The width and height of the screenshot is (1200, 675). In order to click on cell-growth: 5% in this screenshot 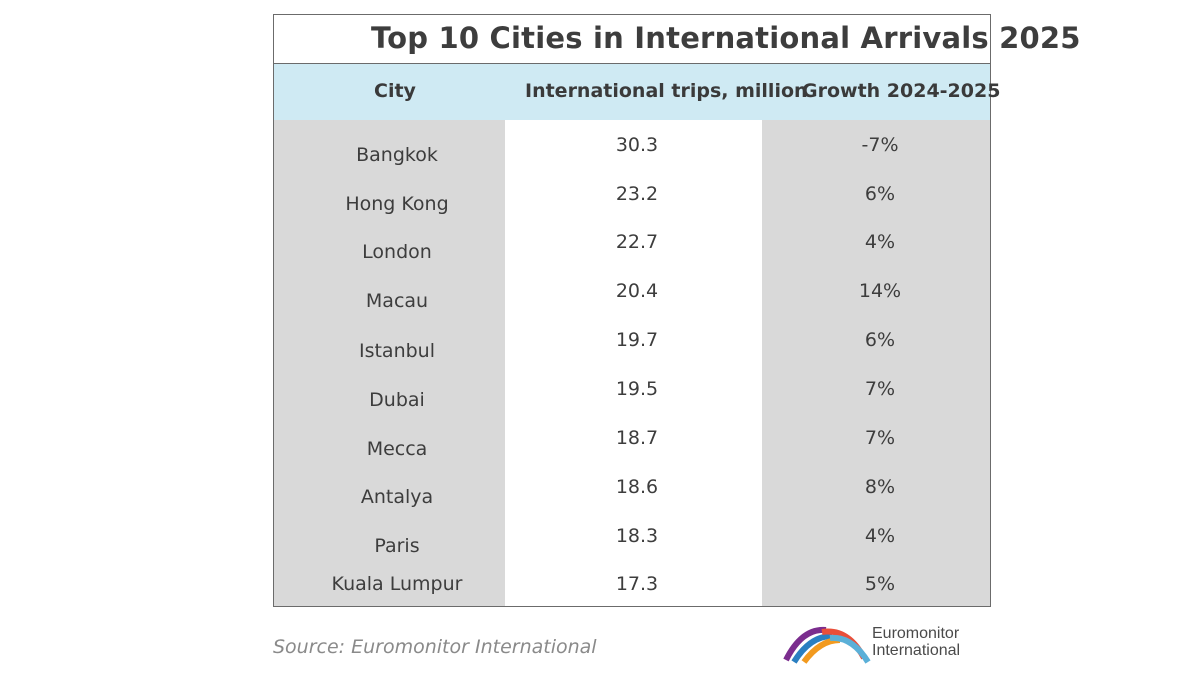, I will do `click(880, 584)`.